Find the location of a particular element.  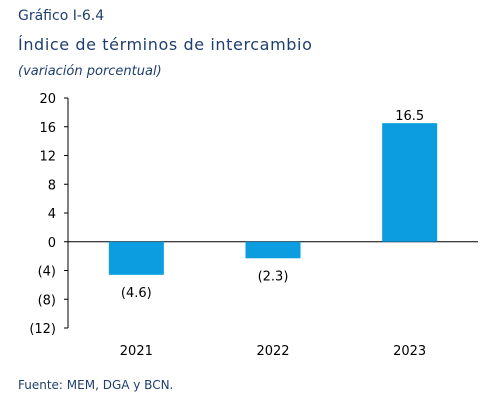

source-note: Fuente: MEM, DGA y BCN. is located at coordinates (96, 385).